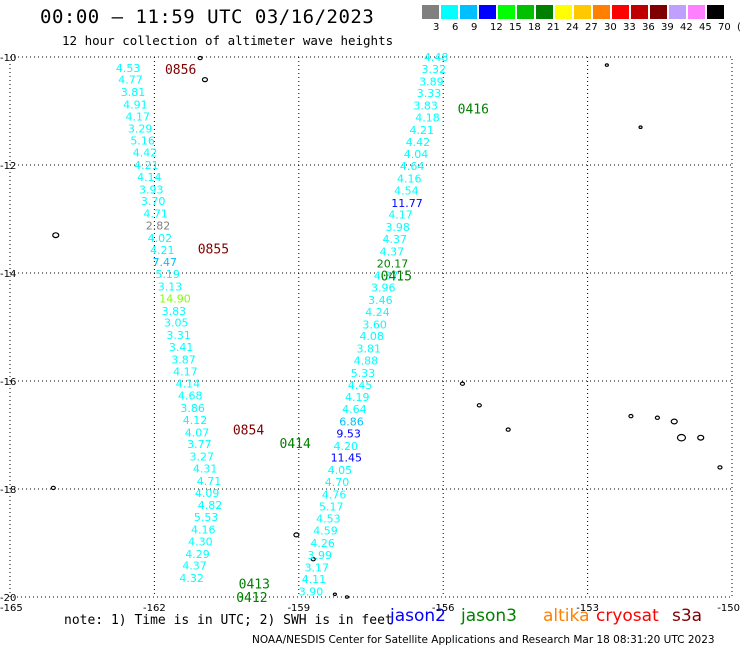 This screenshot has height=650, width=740. I want to click on legend-label: 30, so click(610, 27).